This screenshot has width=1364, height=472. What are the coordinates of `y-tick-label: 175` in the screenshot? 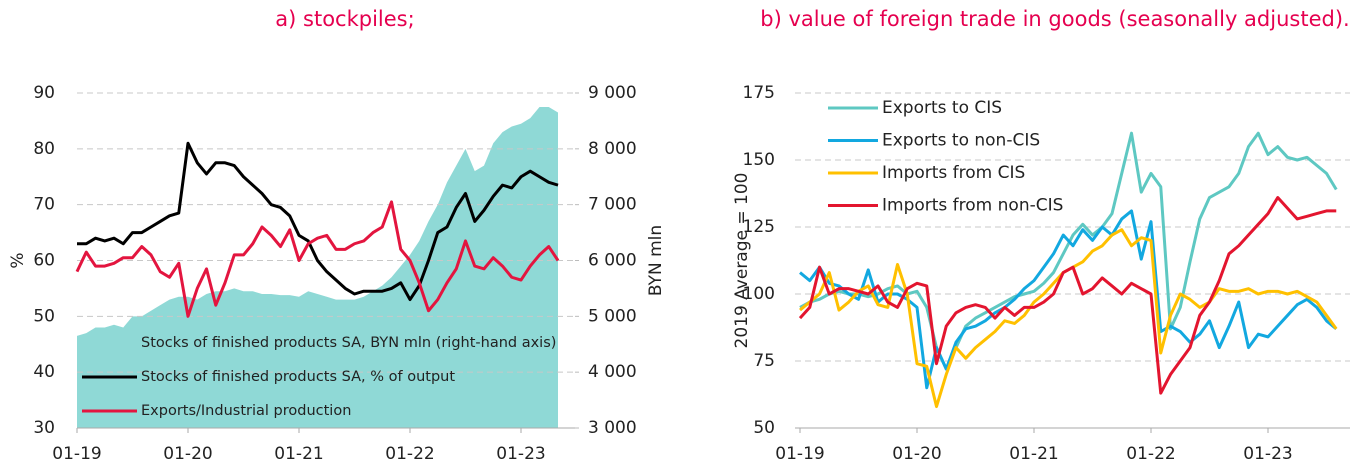 It's located at (759, 93).